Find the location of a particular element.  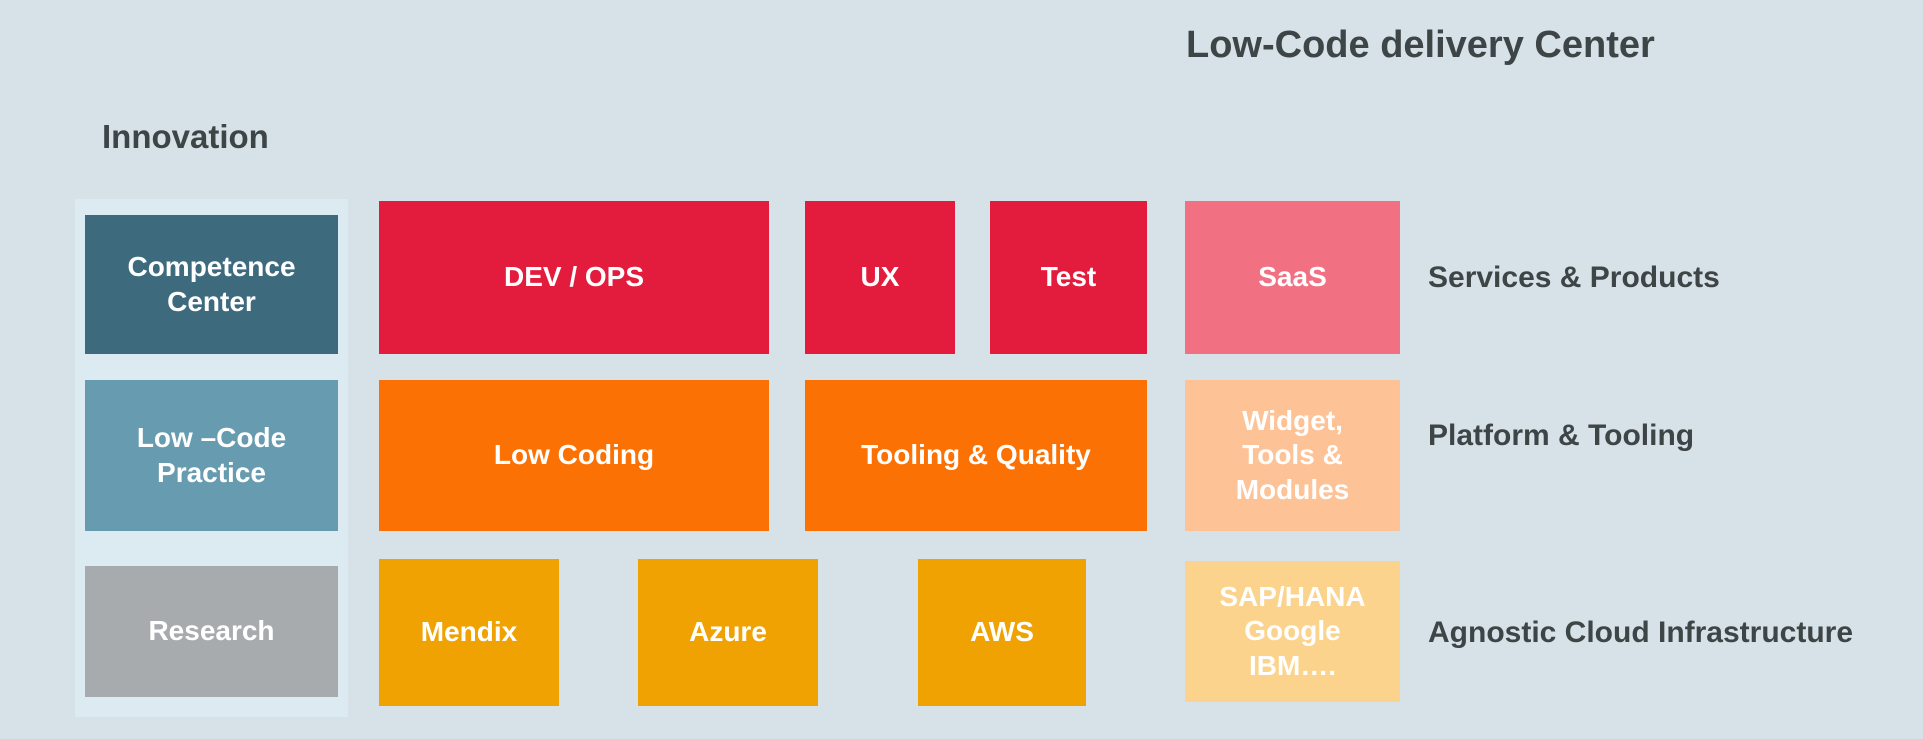

box-widget-tools-modules: Widget, Tools & Modules is located at coordinates (1292, 455).